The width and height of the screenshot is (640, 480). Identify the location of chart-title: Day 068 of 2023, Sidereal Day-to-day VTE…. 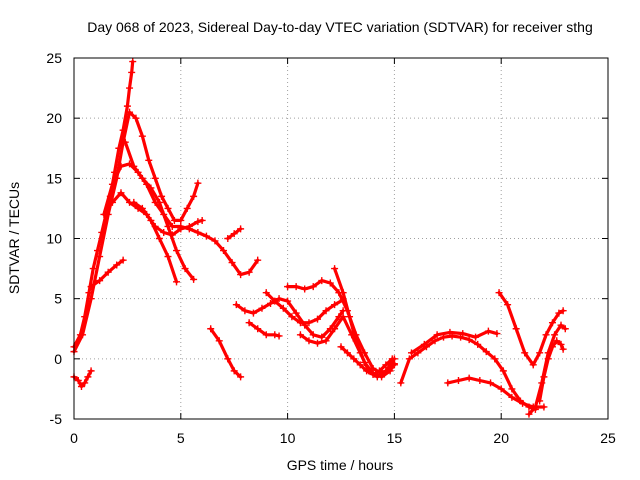
(340, 27).